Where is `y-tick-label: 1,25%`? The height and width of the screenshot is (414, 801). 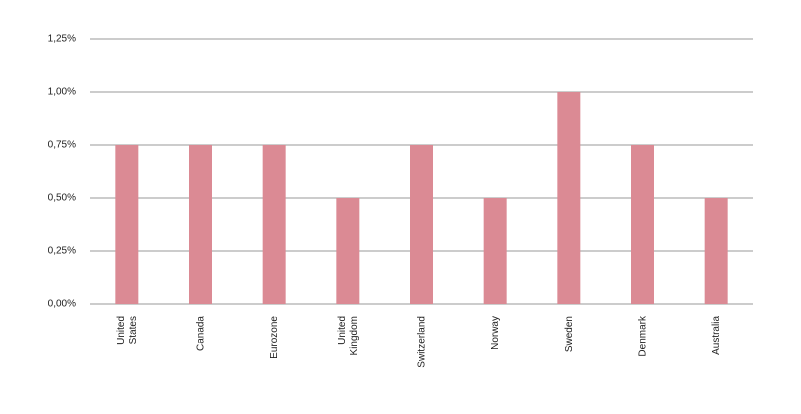 y-tick-label: 1,25% is located at coordinates (62, 39).